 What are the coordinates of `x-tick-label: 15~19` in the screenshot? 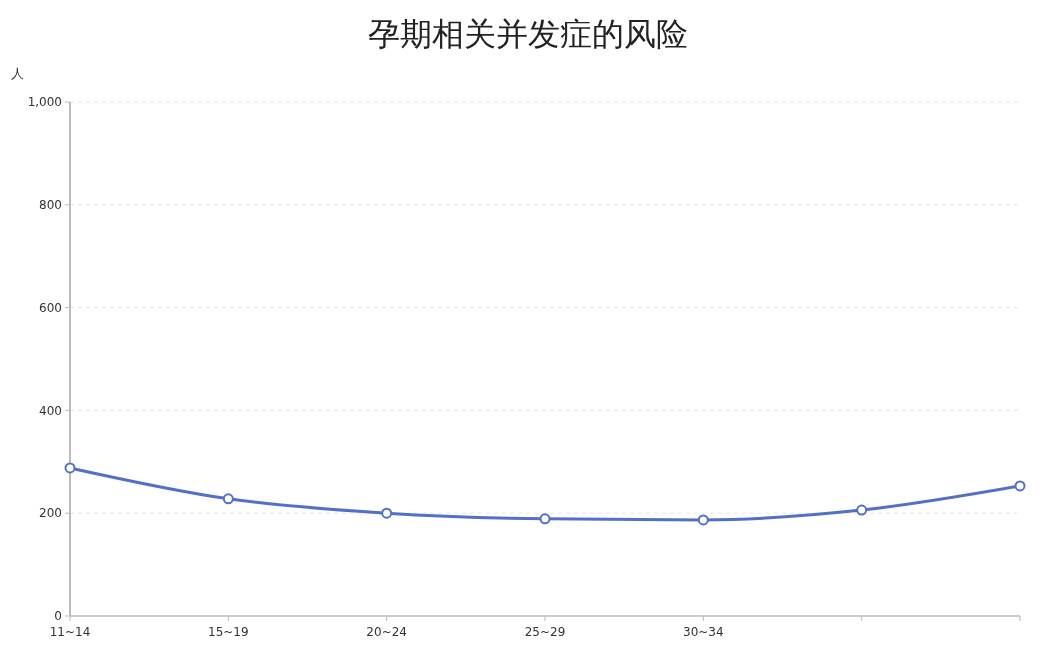 It's located at (228, 632).